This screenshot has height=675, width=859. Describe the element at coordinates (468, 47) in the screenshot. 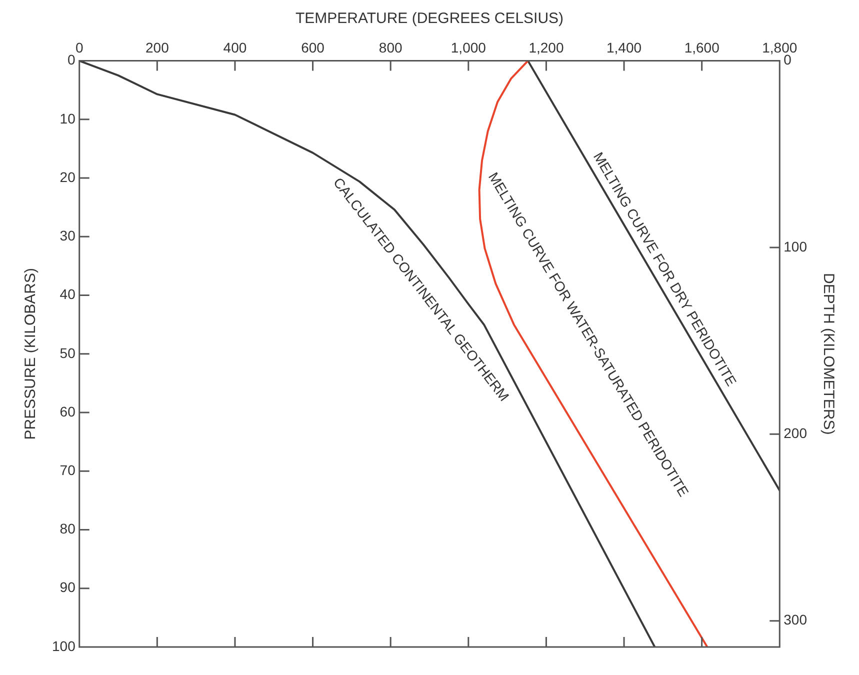

I see `x-tick-label: 1,000` at that location.